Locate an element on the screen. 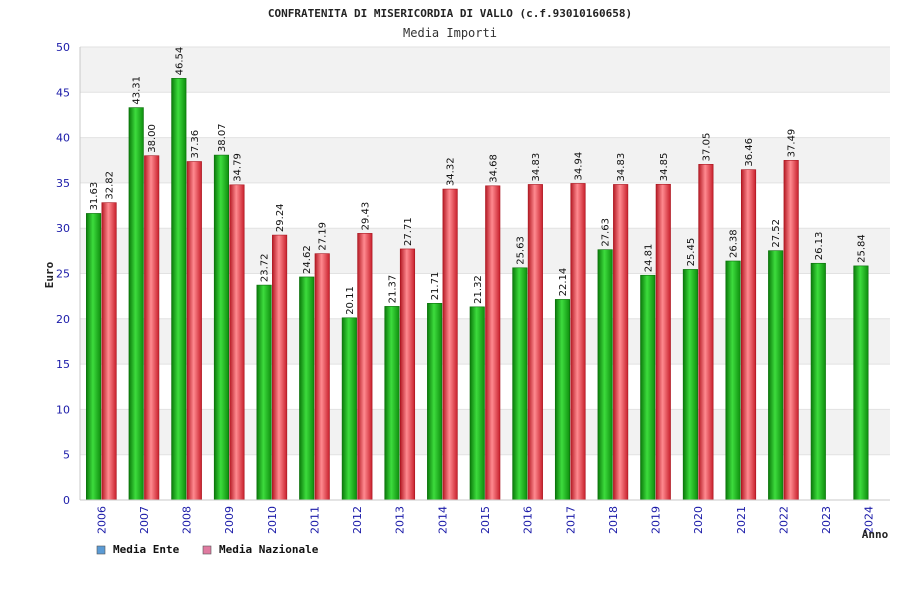 The image size is (900, 600). y-tick-label: 45 is located at coordinates (63, 92).